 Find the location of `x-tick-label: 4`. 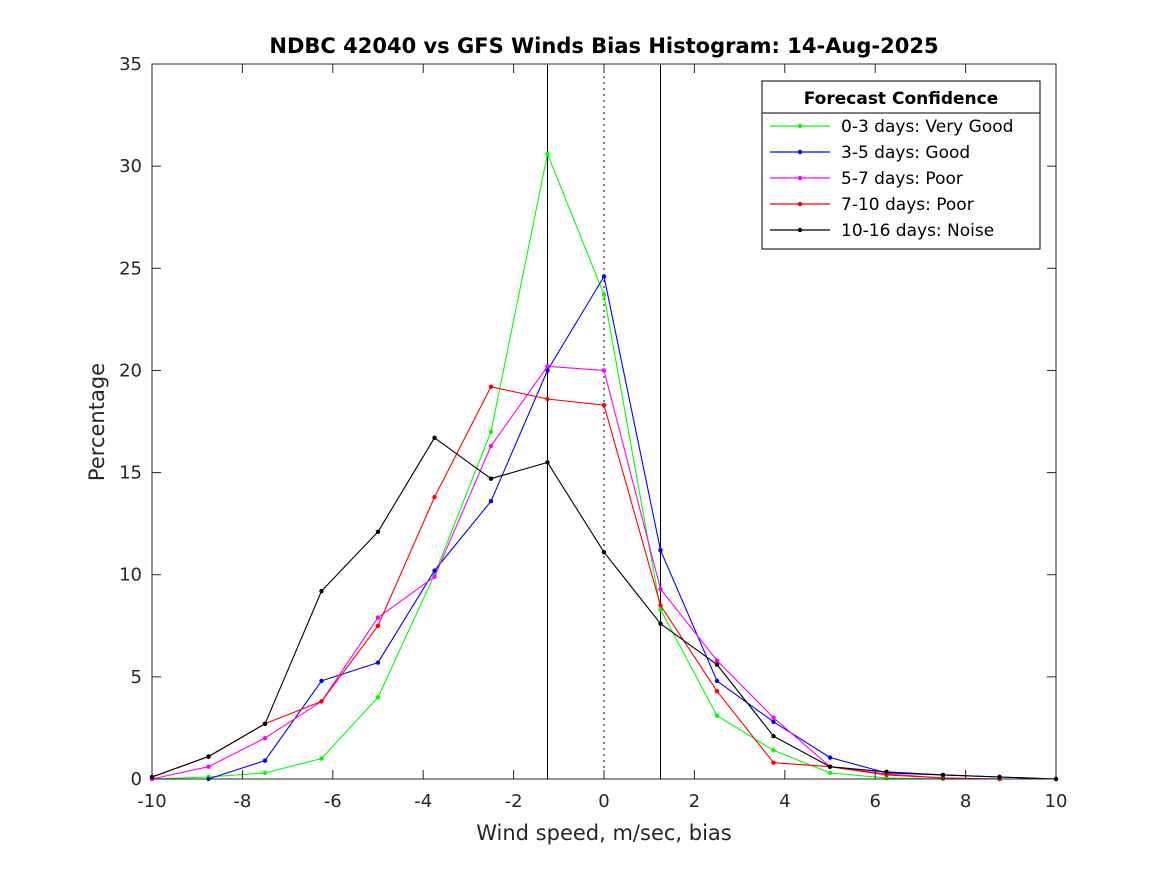

x-tick-label: 4 is located at coordinates (784, 801).